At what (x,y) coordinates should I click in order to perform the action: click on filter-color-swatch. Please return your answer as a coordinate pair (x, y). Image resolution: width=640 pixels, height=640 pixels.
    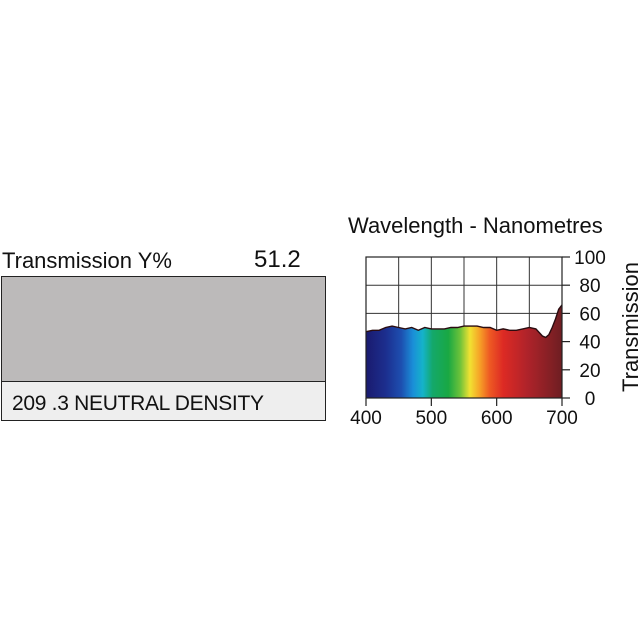
    Looking at the image, I should click on (163, 329).